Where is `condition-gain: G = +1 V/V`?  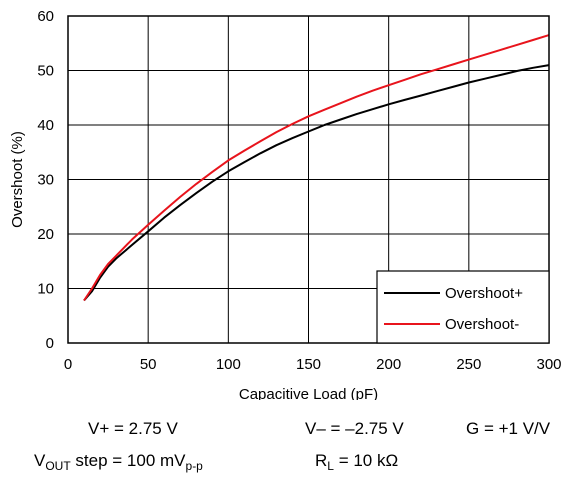 condition-gain: G = +1 V/V is located at coordinates (508, 428).